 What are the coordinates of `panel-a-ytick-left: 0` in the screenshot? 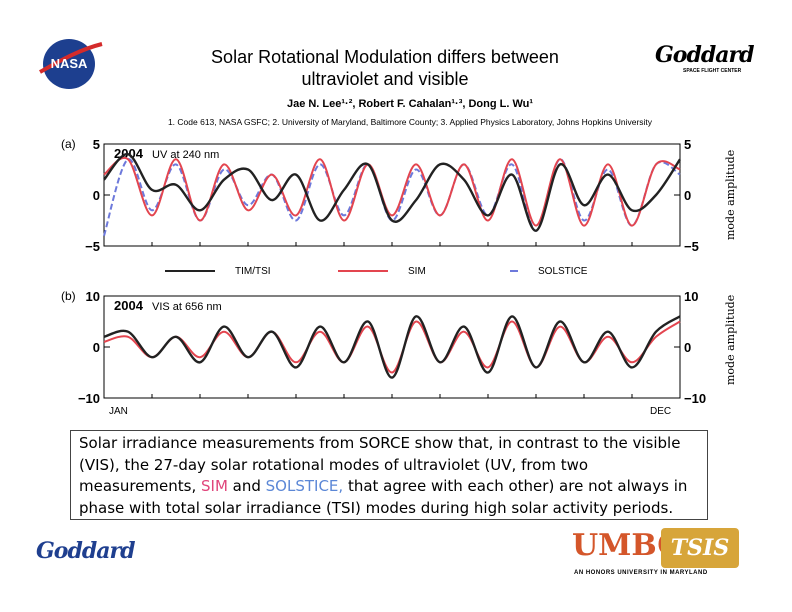 It's located at (96, 195).